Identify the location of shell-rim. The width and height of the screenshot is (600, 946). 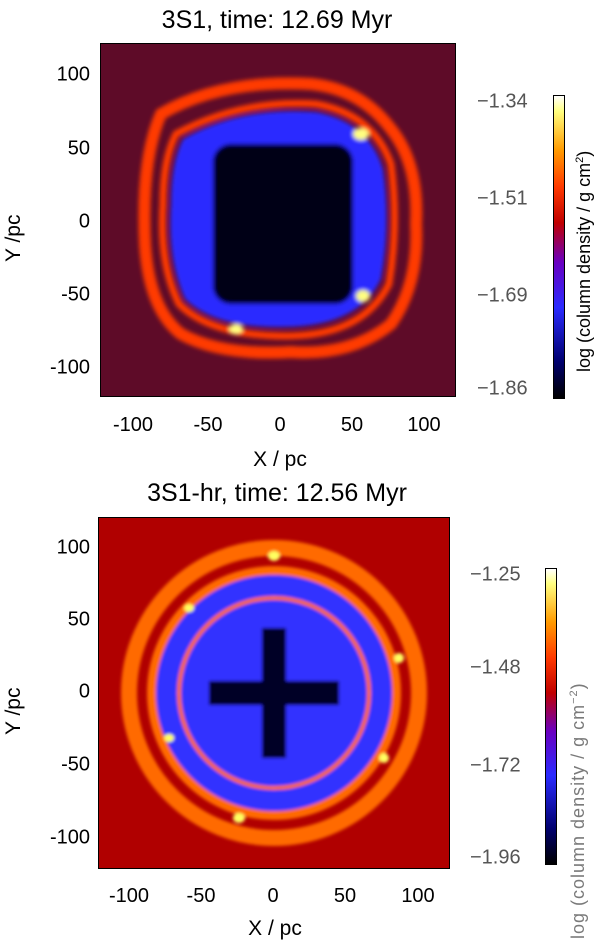
(280, 218).